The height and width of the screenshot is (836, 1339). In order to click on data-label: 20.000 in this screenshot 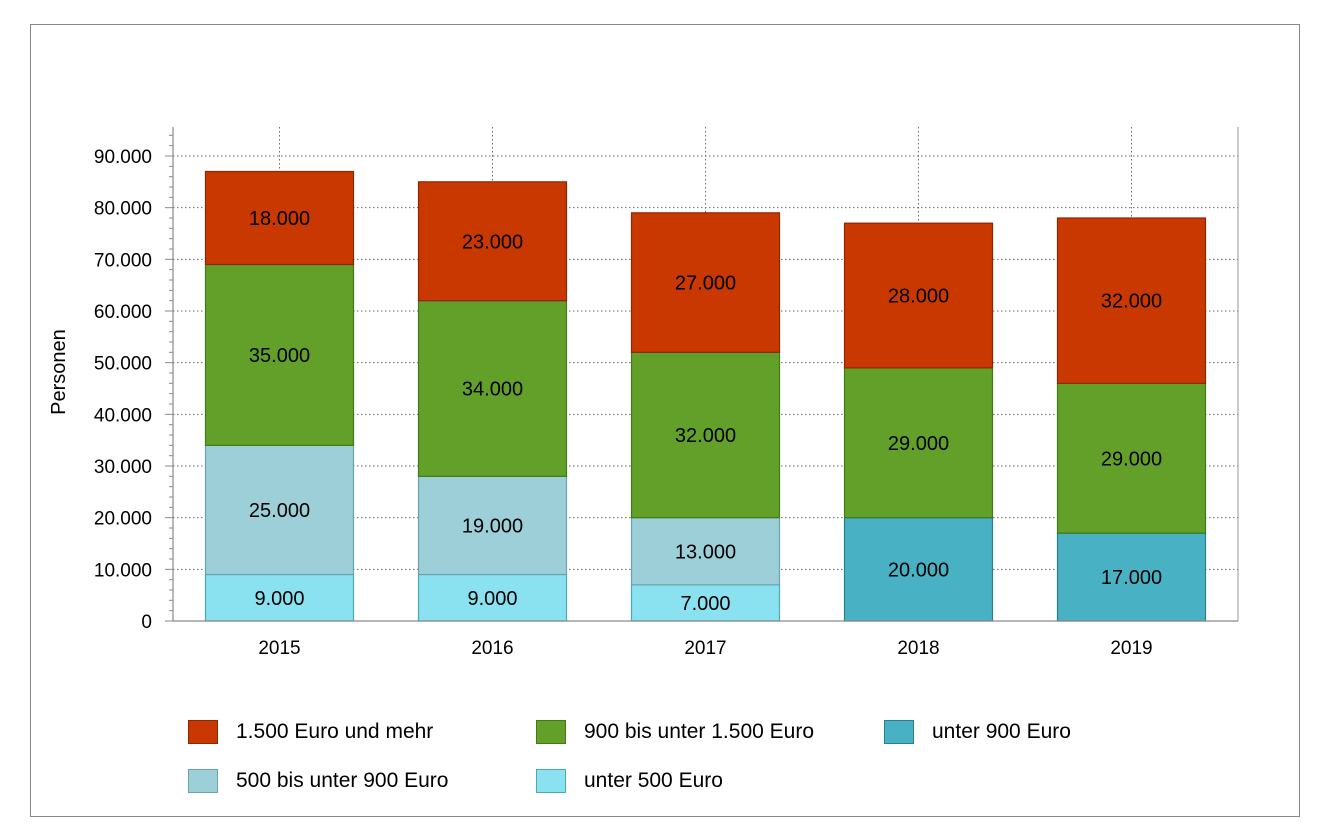, I will do `click(918, 570)`.